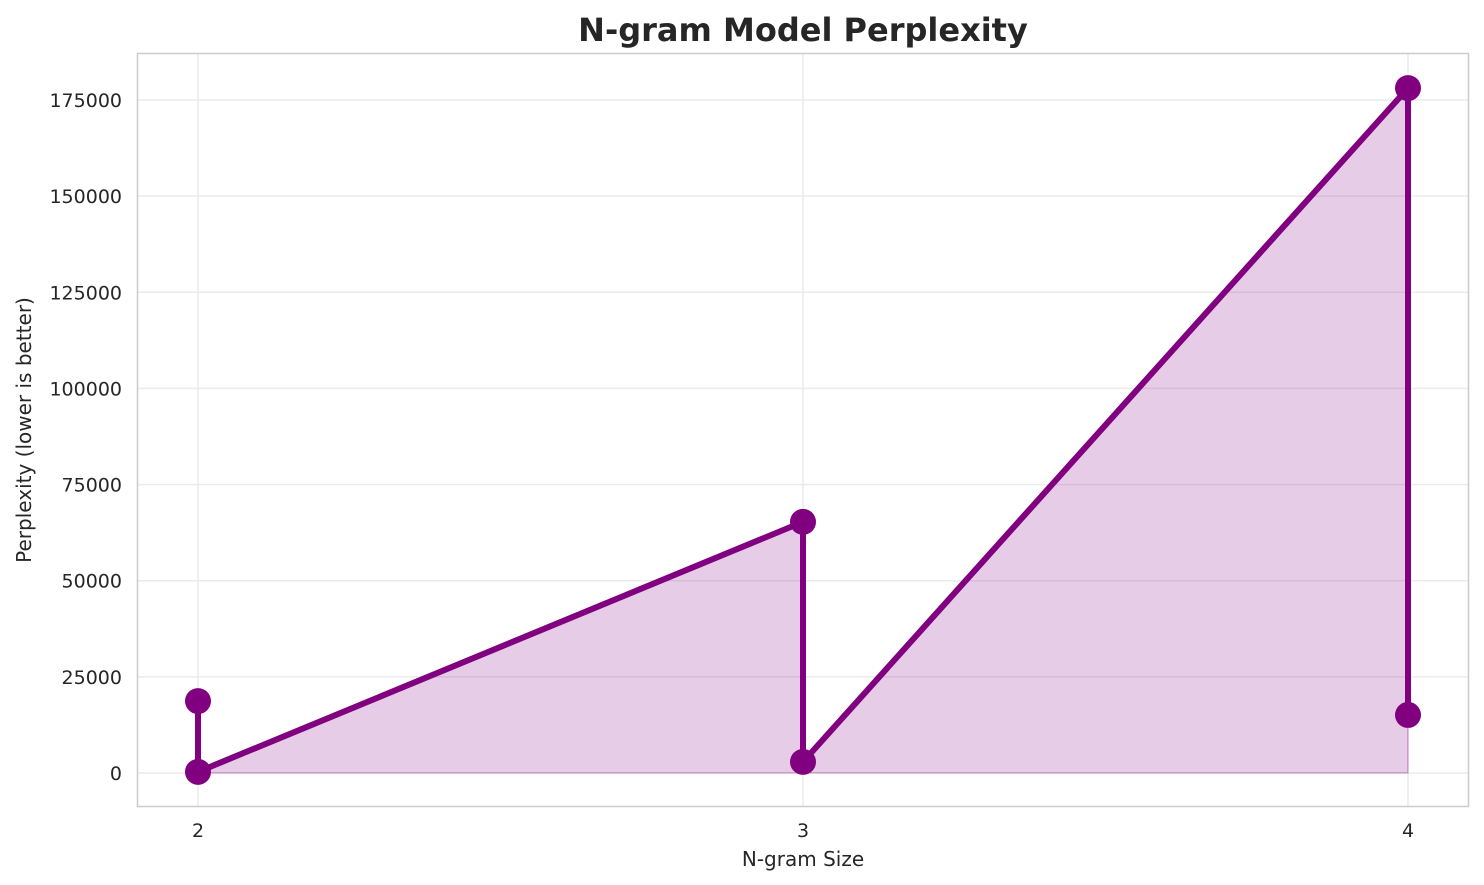  What do you see at coordinates (85, 293) in the screenshot?
I see `y-tick-label: 125000` at bounding box center [85, 293].